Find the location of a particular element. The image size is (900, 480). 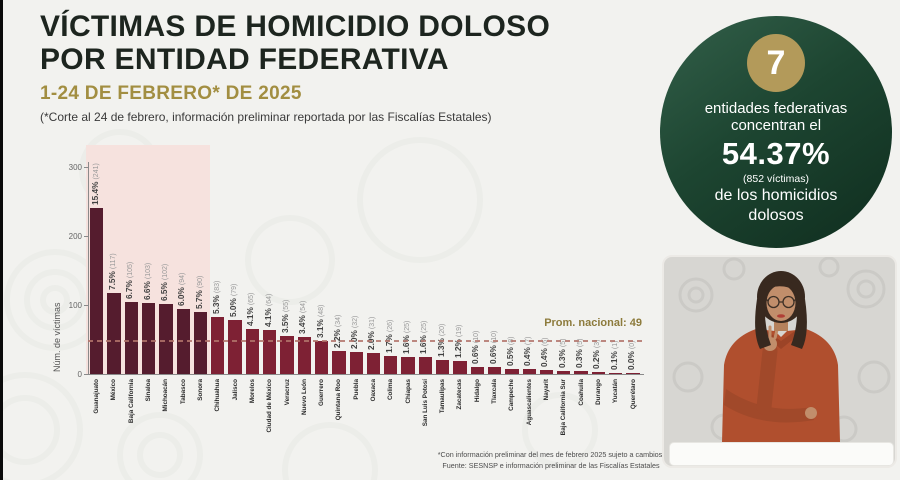

bar-value-label: 2.0% (31) is located at coordinates (371, 332).